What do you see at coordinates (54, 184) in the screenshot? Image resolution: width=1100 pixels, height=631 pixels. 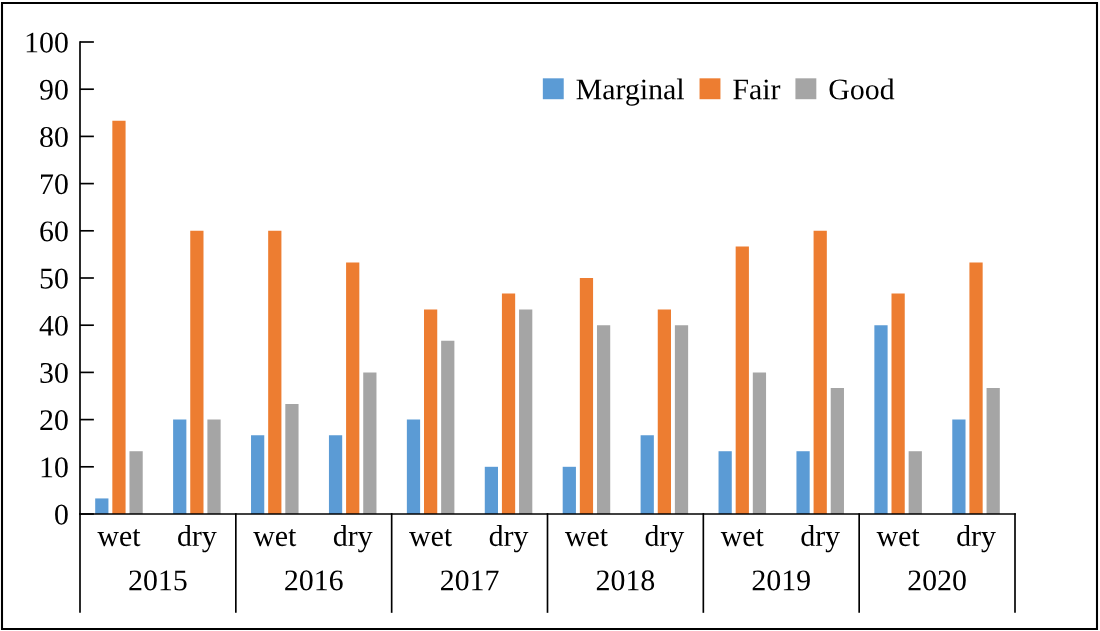 I see `y-tick-label: 70` at bounding box center [54, 184].